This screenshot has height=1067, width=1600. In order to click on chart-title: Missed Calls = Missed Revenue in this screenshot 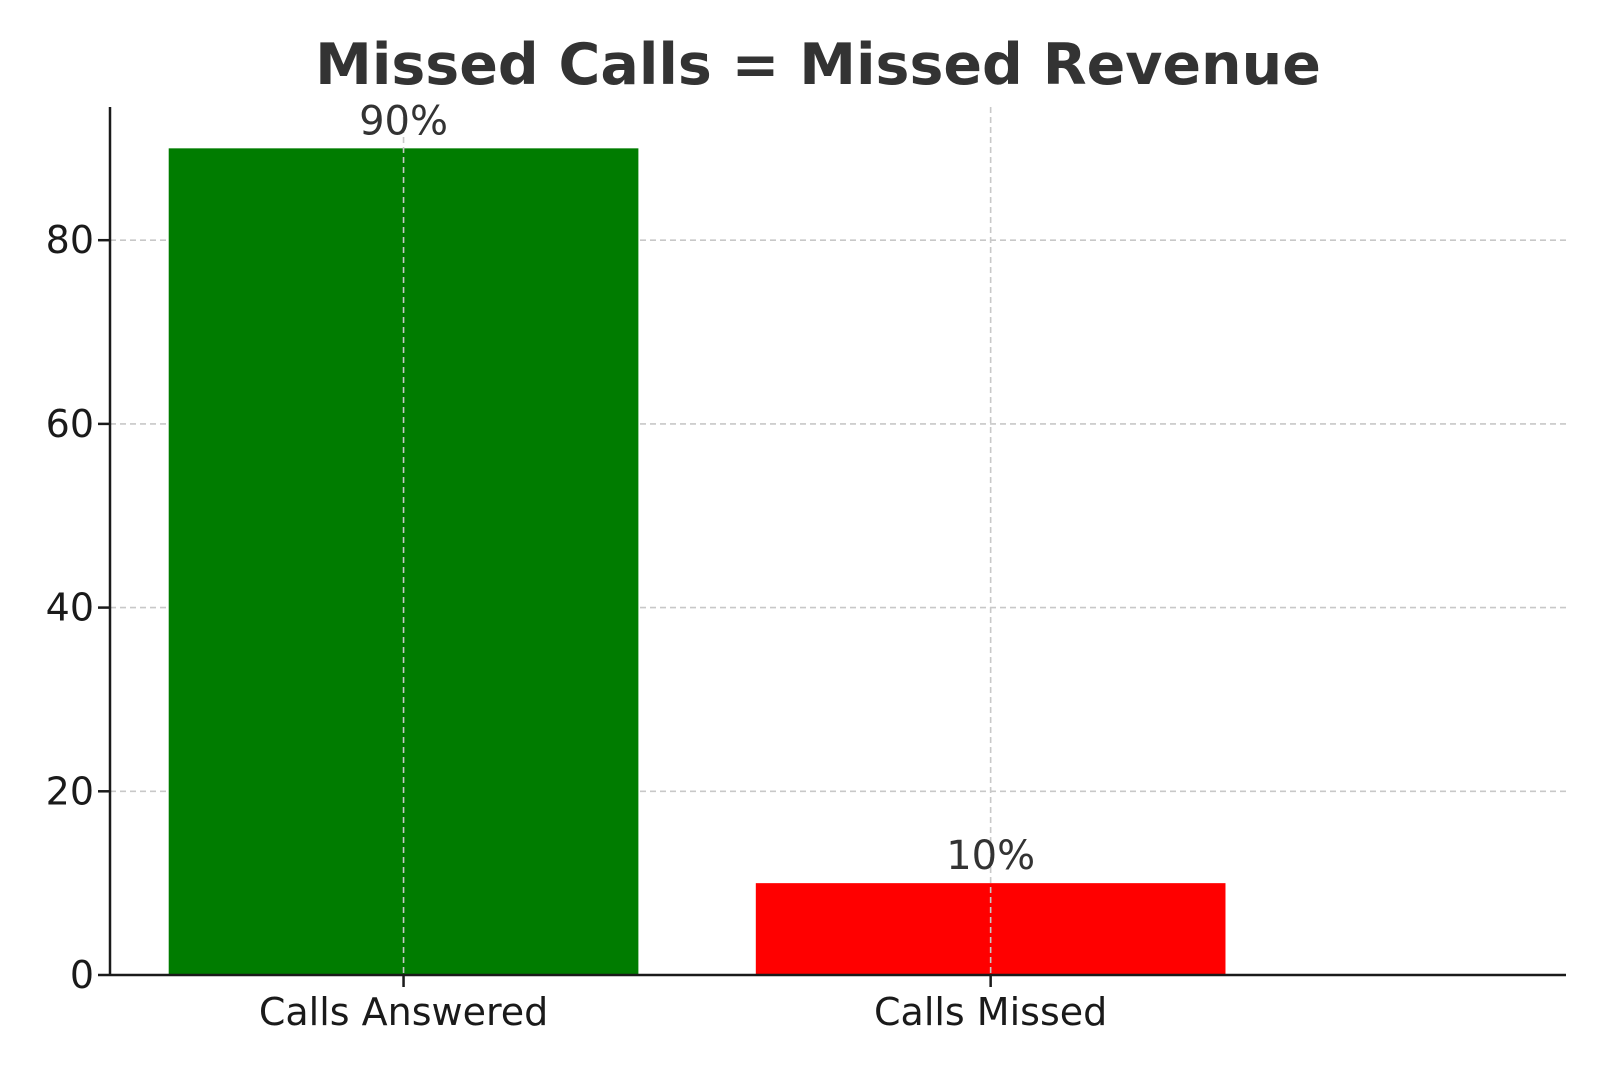, I will do `click(818, 65)`.